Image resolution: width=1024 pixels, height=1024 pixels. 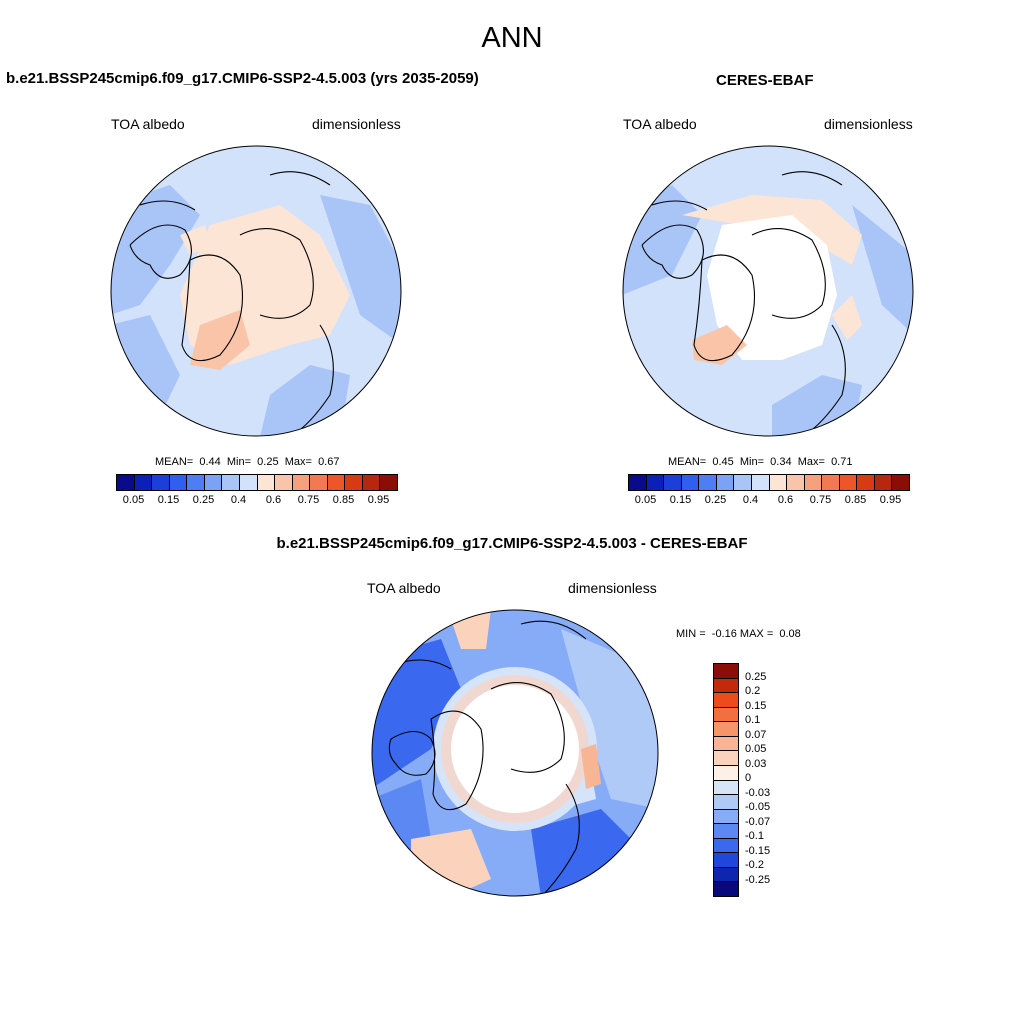 What do you see at coordinates (758, 879) in the screenshot?
I see `colorbar-tick-label: -0.25` at bounding box center [758, 879].